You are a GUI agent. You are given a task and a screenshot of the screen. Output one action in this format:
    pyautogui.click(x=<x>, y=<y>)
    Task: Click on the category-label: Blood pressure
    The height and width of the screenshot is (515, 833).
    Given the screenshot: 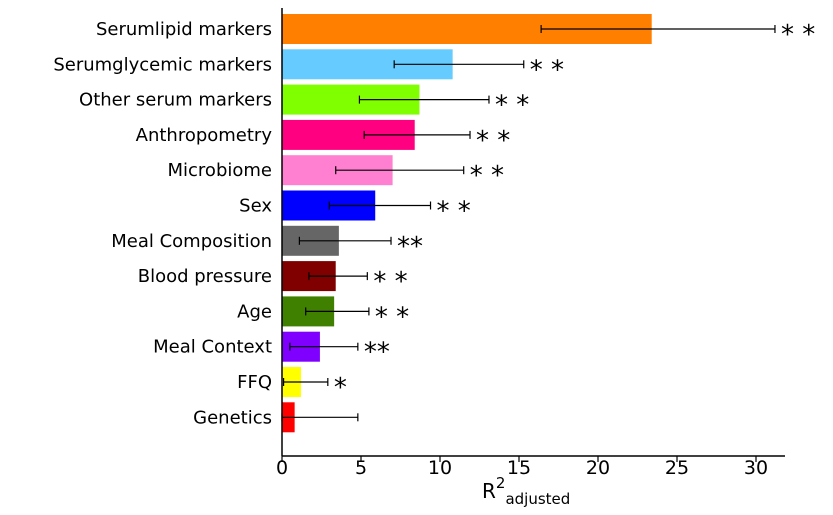 What is the action you would take?
    pyautogui.click(x=205, y=276)
    